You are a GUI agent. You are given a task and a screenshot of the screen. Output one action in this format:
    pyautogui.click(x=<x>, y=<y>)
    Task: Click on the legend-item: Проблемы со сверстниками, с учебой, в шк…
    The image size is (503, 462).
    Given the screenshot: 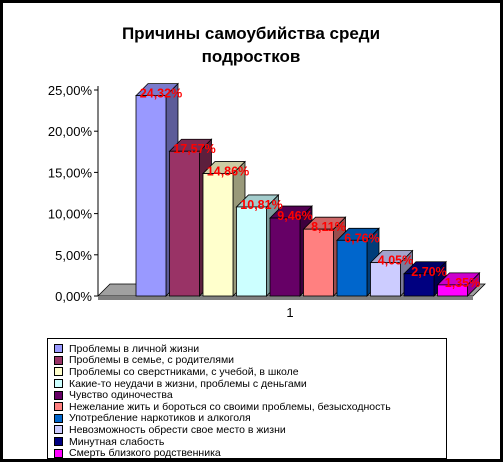 What is the action you would take?
    pyautogui.click(x=250, y=372)
    